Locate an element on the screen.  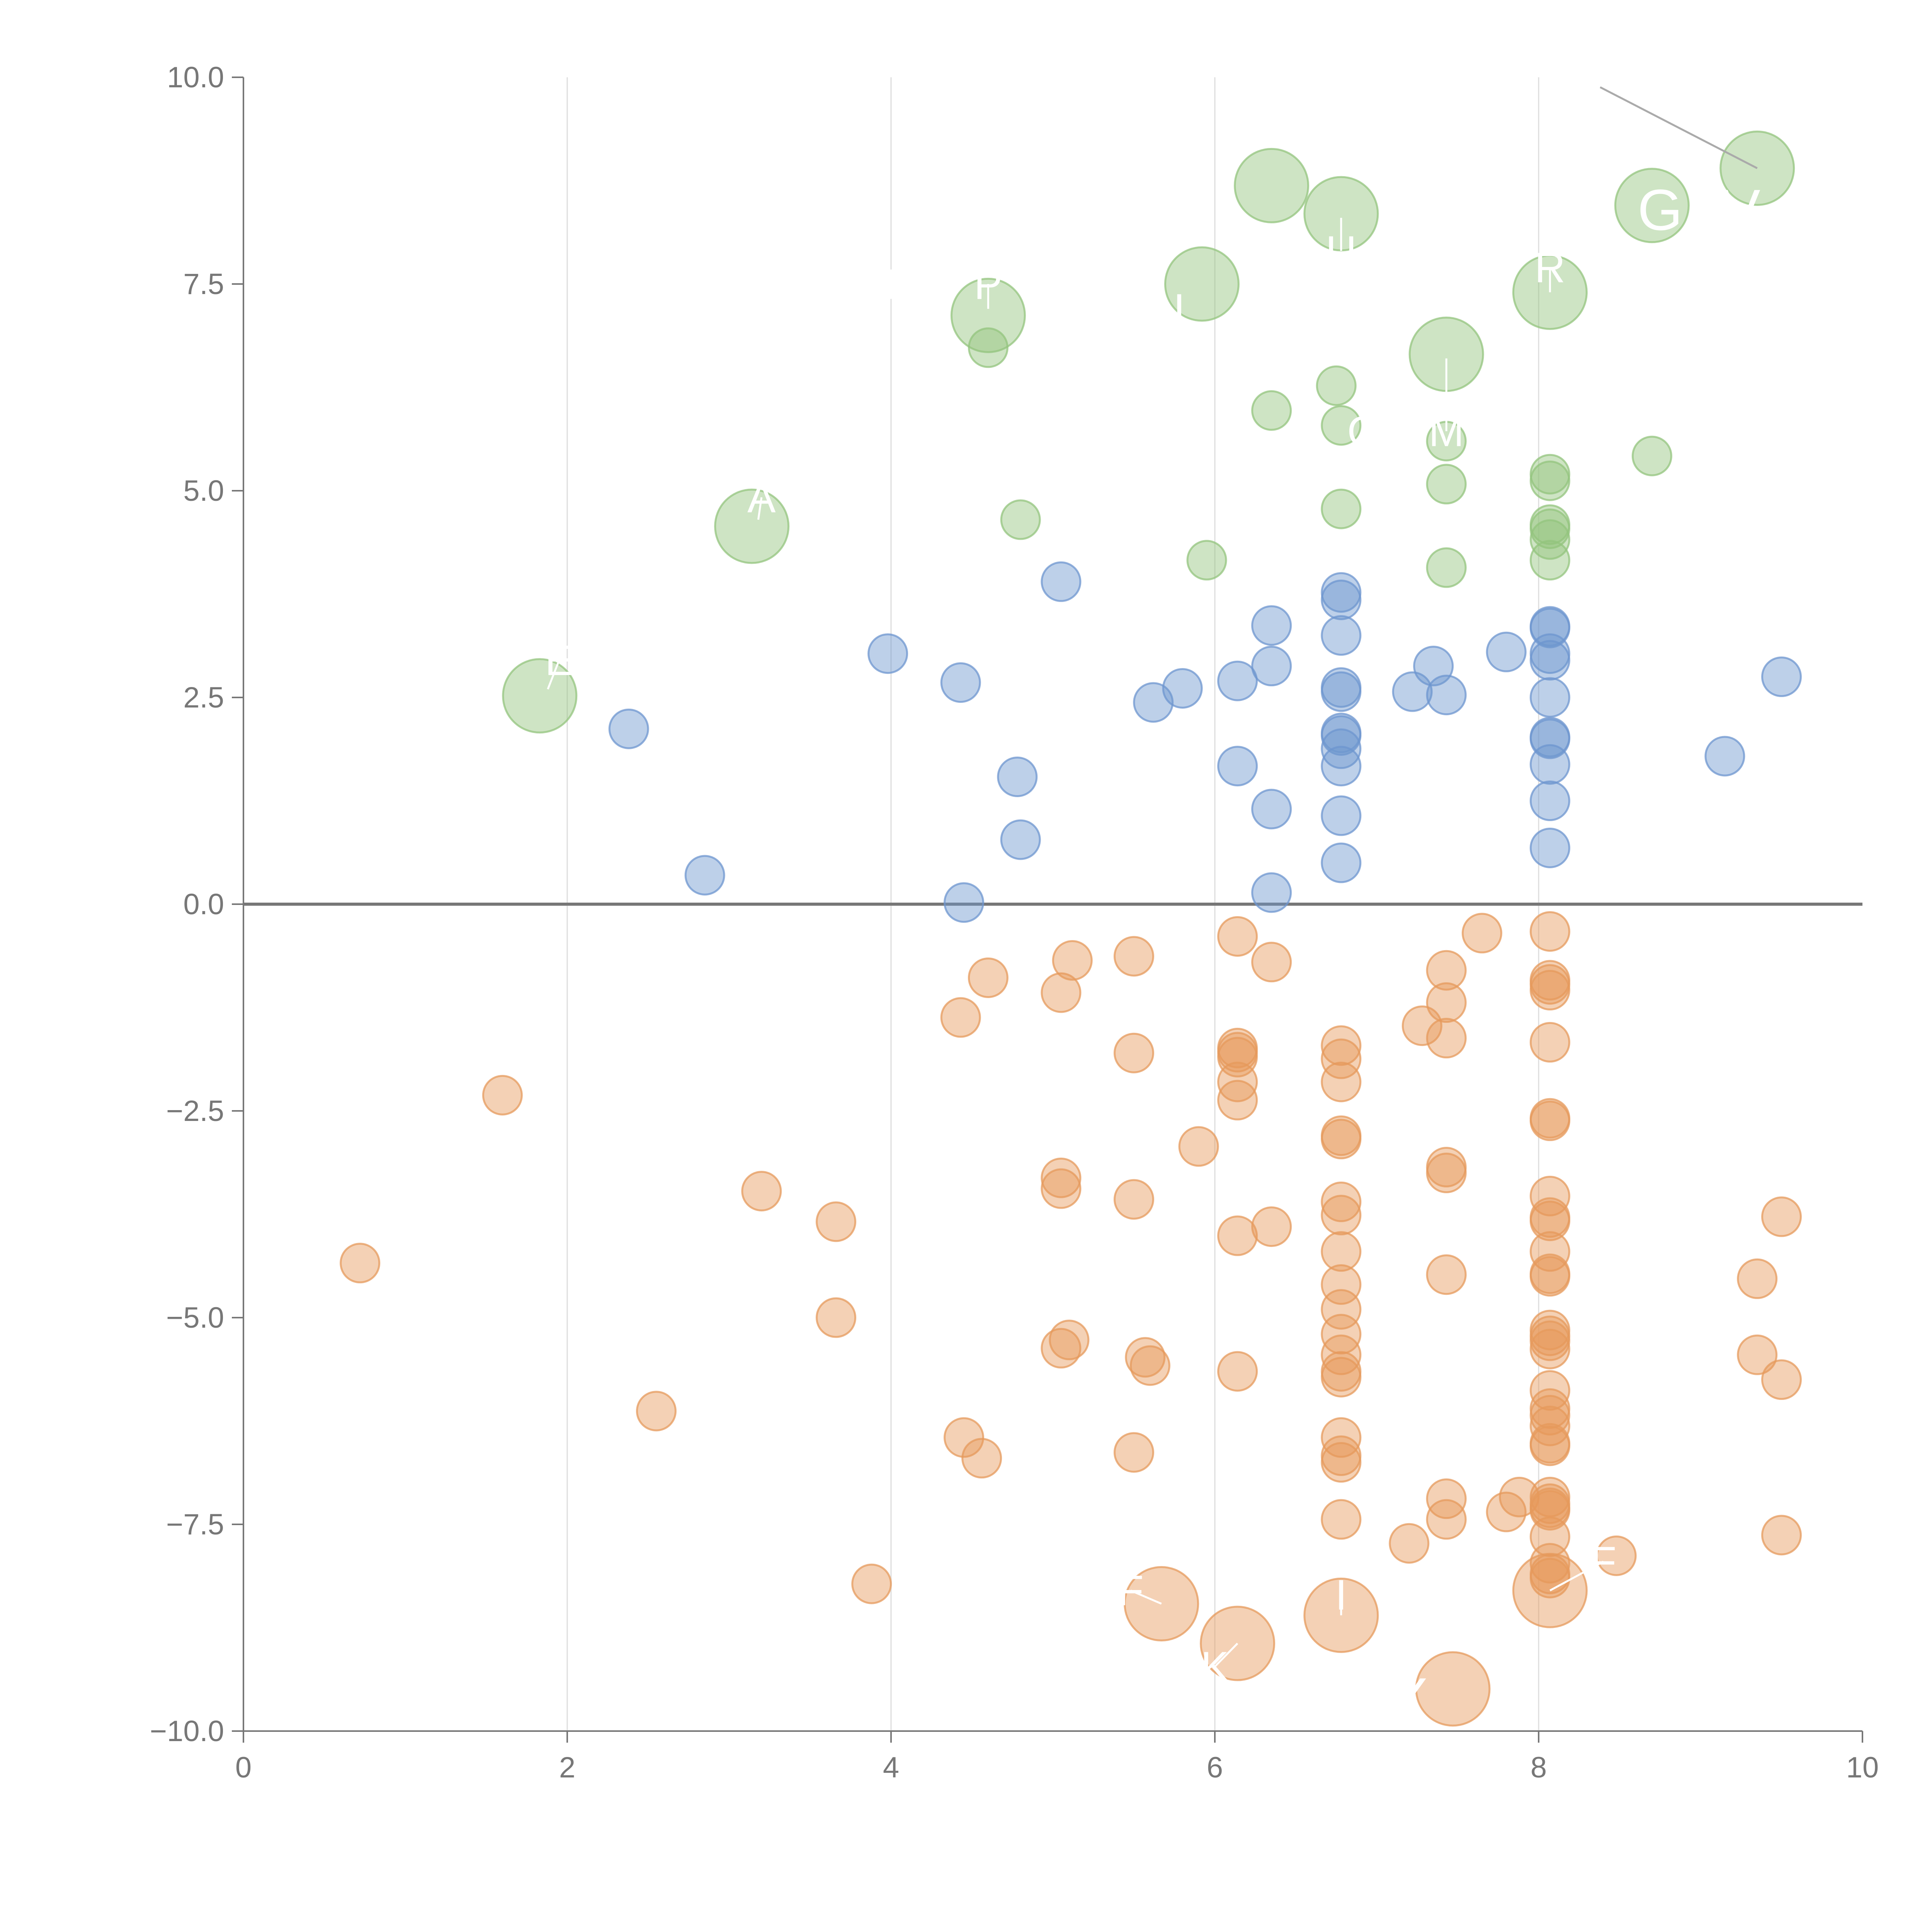
point-label: A is located at coordinates (762, 498).